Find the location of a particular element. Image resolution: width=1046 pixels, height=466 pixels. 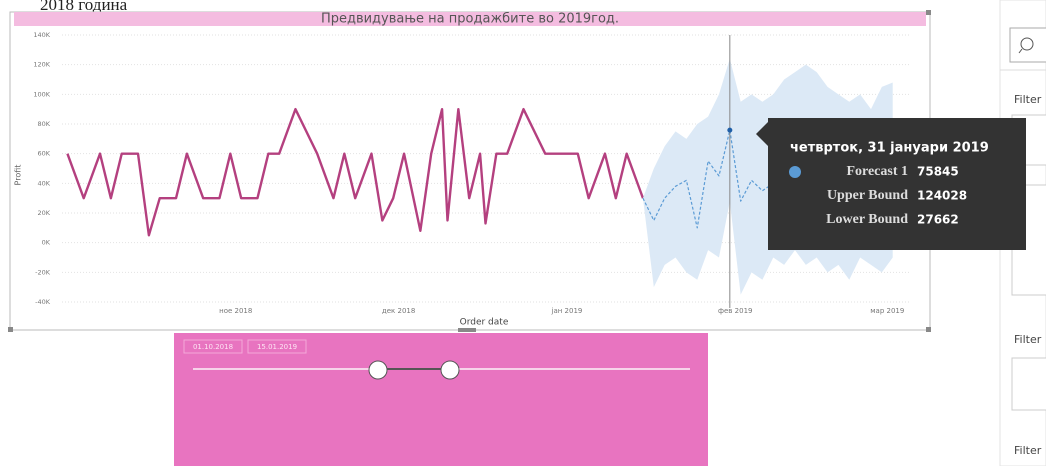

start-date: 01.10.2018 is located at coordinates (213, 347).